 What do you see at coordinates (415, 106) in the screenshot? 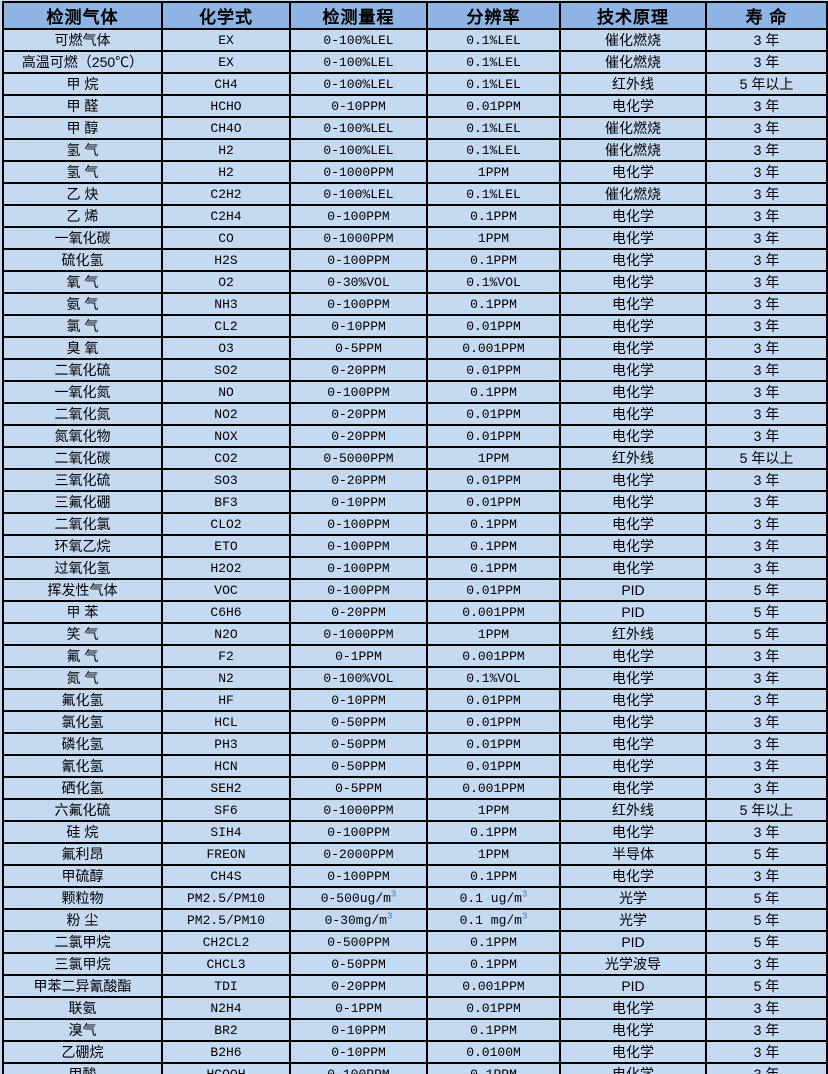
I see `table-row: 甲 醛 HCHO 0-10PPM 0.01PPM 电化学 3 年` at bounding box center [415, 106].